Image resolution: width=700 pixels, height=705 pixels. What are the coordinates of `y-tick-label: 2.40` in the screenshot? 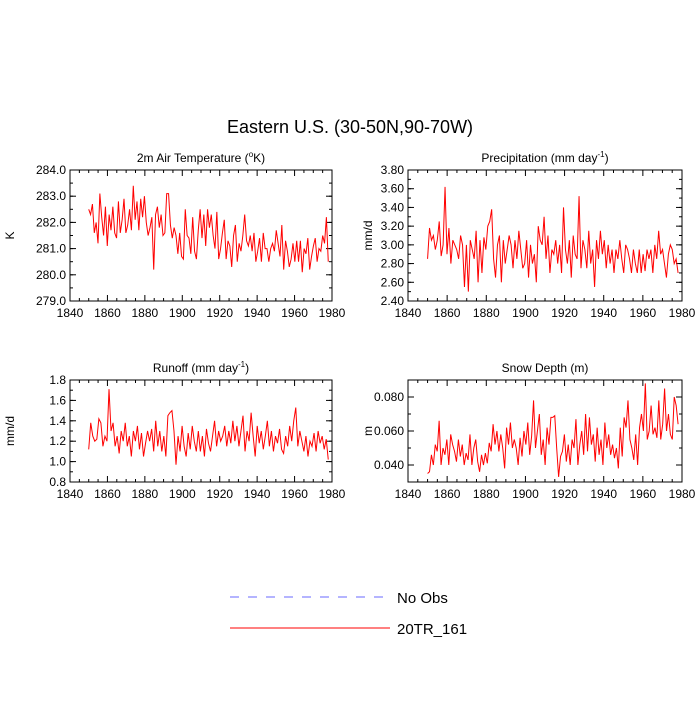 It's located at (393, 301).